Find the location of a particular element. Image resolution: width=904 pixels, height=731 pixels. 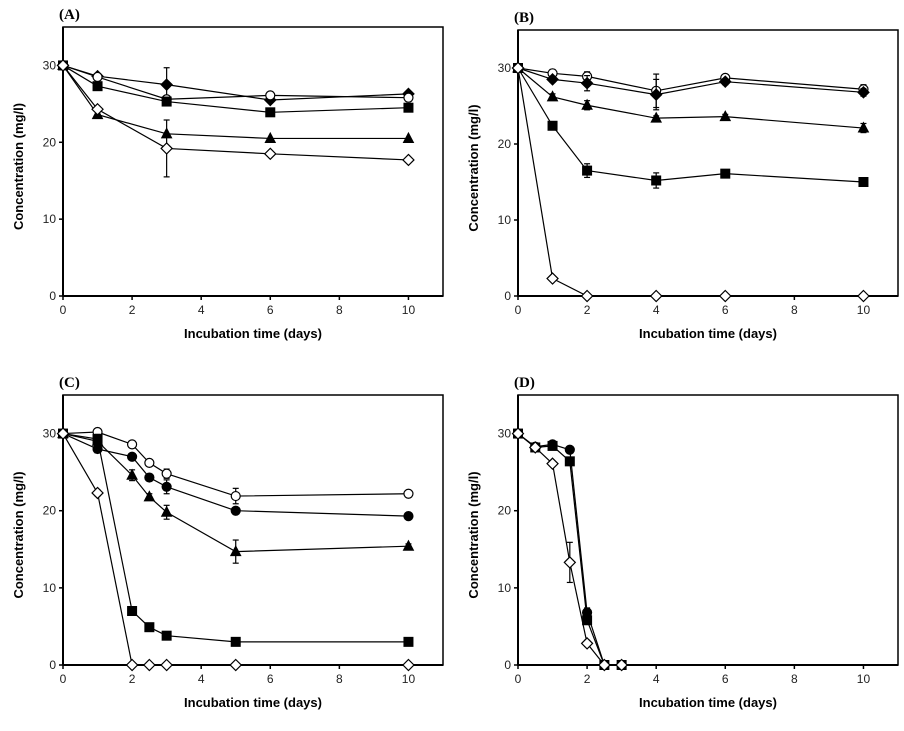

y-tick-label: 20 is located at coordinates (505, 511).